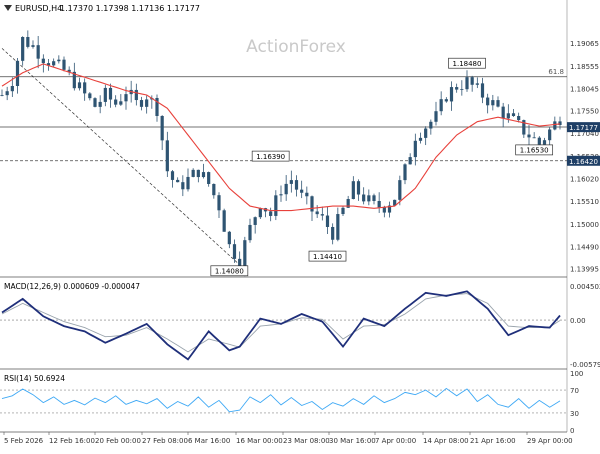  I want to click on level-price-label: 1.16420, so click(583, 162).